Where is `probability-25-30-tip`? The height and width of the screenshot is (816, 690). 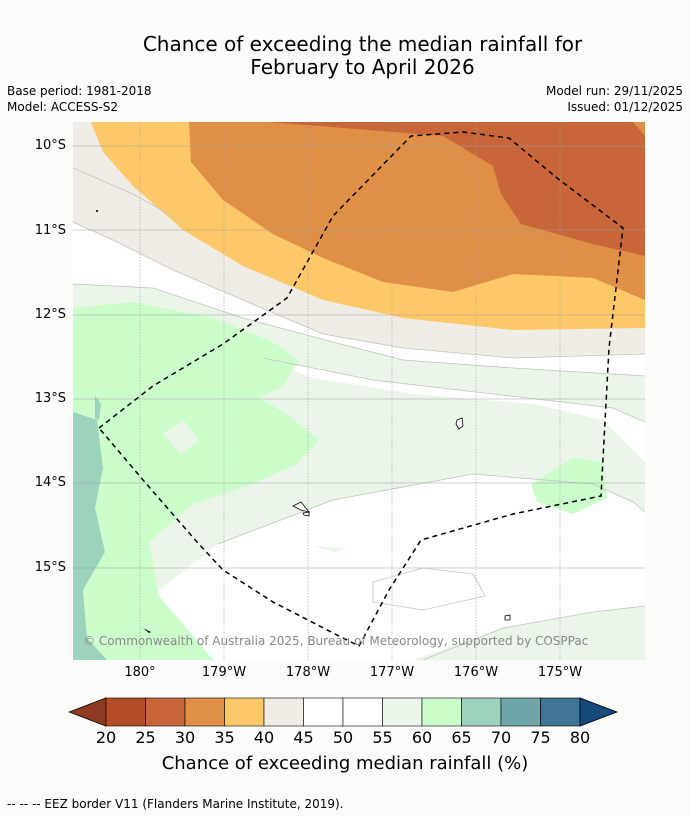 probability-25-30-tip is located at coordinates (639, 129).